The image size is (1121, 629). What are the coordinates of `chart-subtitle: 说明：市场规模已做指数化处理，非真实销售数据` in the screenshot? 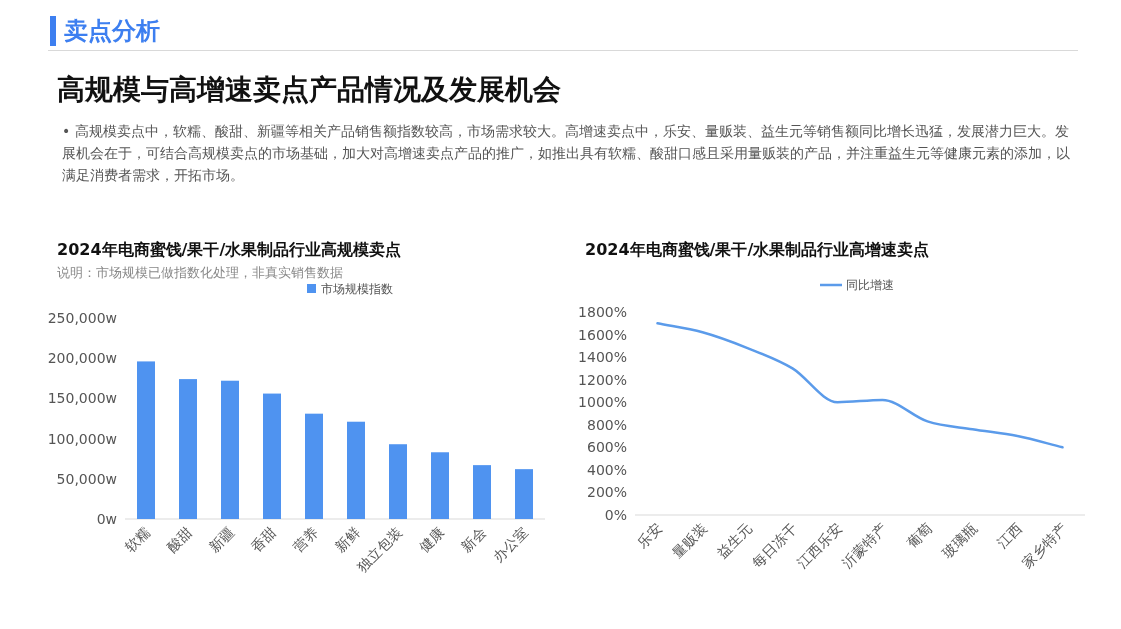 It's located at (200, 272).